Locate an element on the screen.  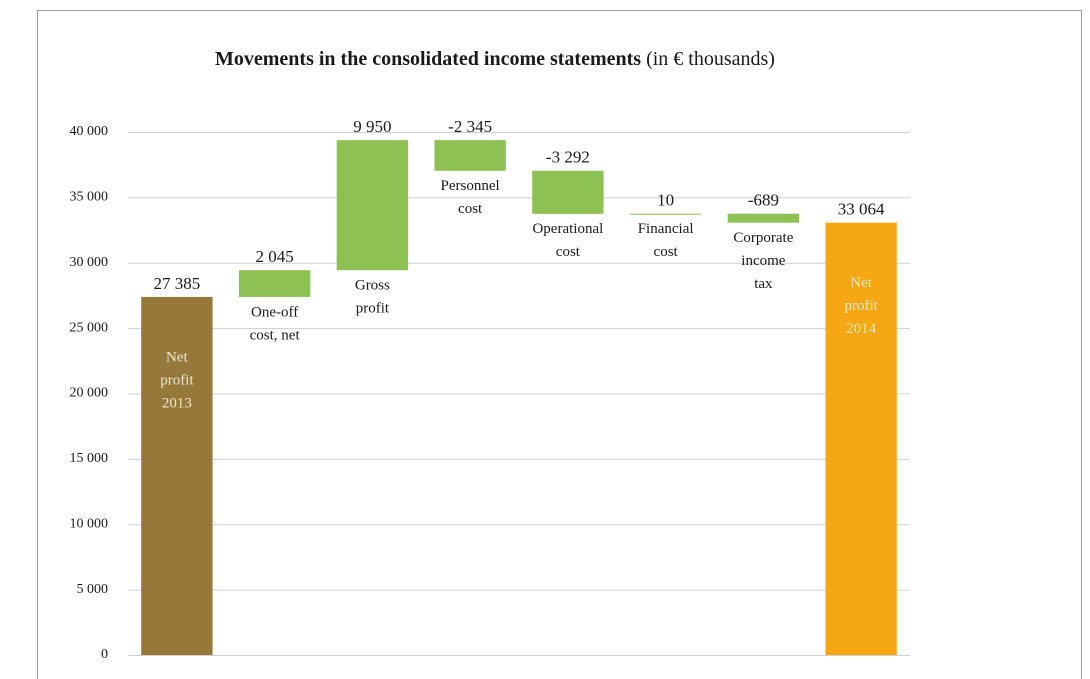
category-label: Personnel is located at coordinates (470, 186).